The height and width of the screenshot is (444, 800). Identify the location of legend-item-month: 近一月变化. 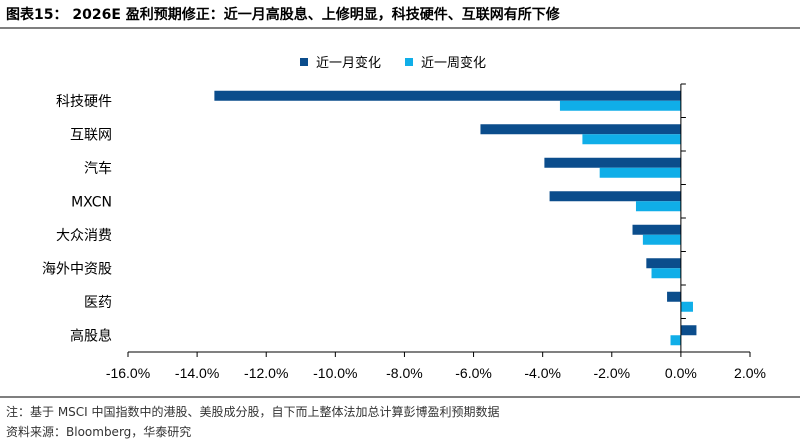
(340, 61).